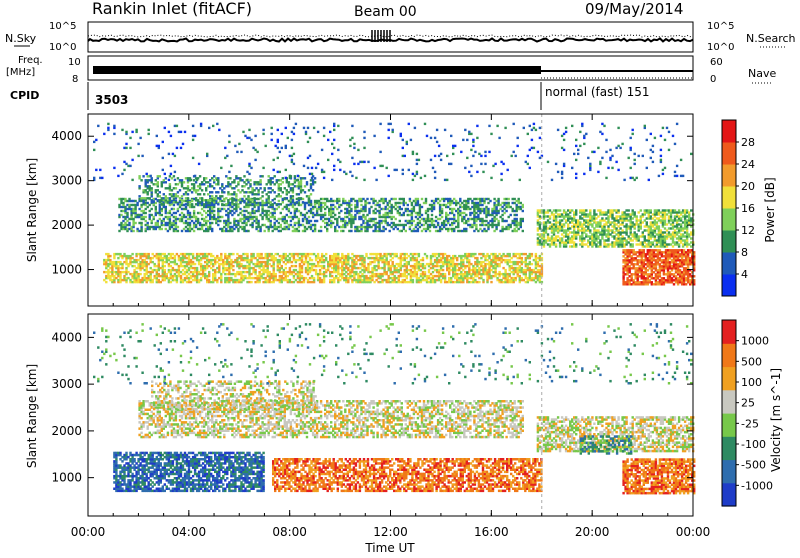 This screenshot has height=558, width=800. I want to click on nave-tick-0: 0, so click(713, 79).